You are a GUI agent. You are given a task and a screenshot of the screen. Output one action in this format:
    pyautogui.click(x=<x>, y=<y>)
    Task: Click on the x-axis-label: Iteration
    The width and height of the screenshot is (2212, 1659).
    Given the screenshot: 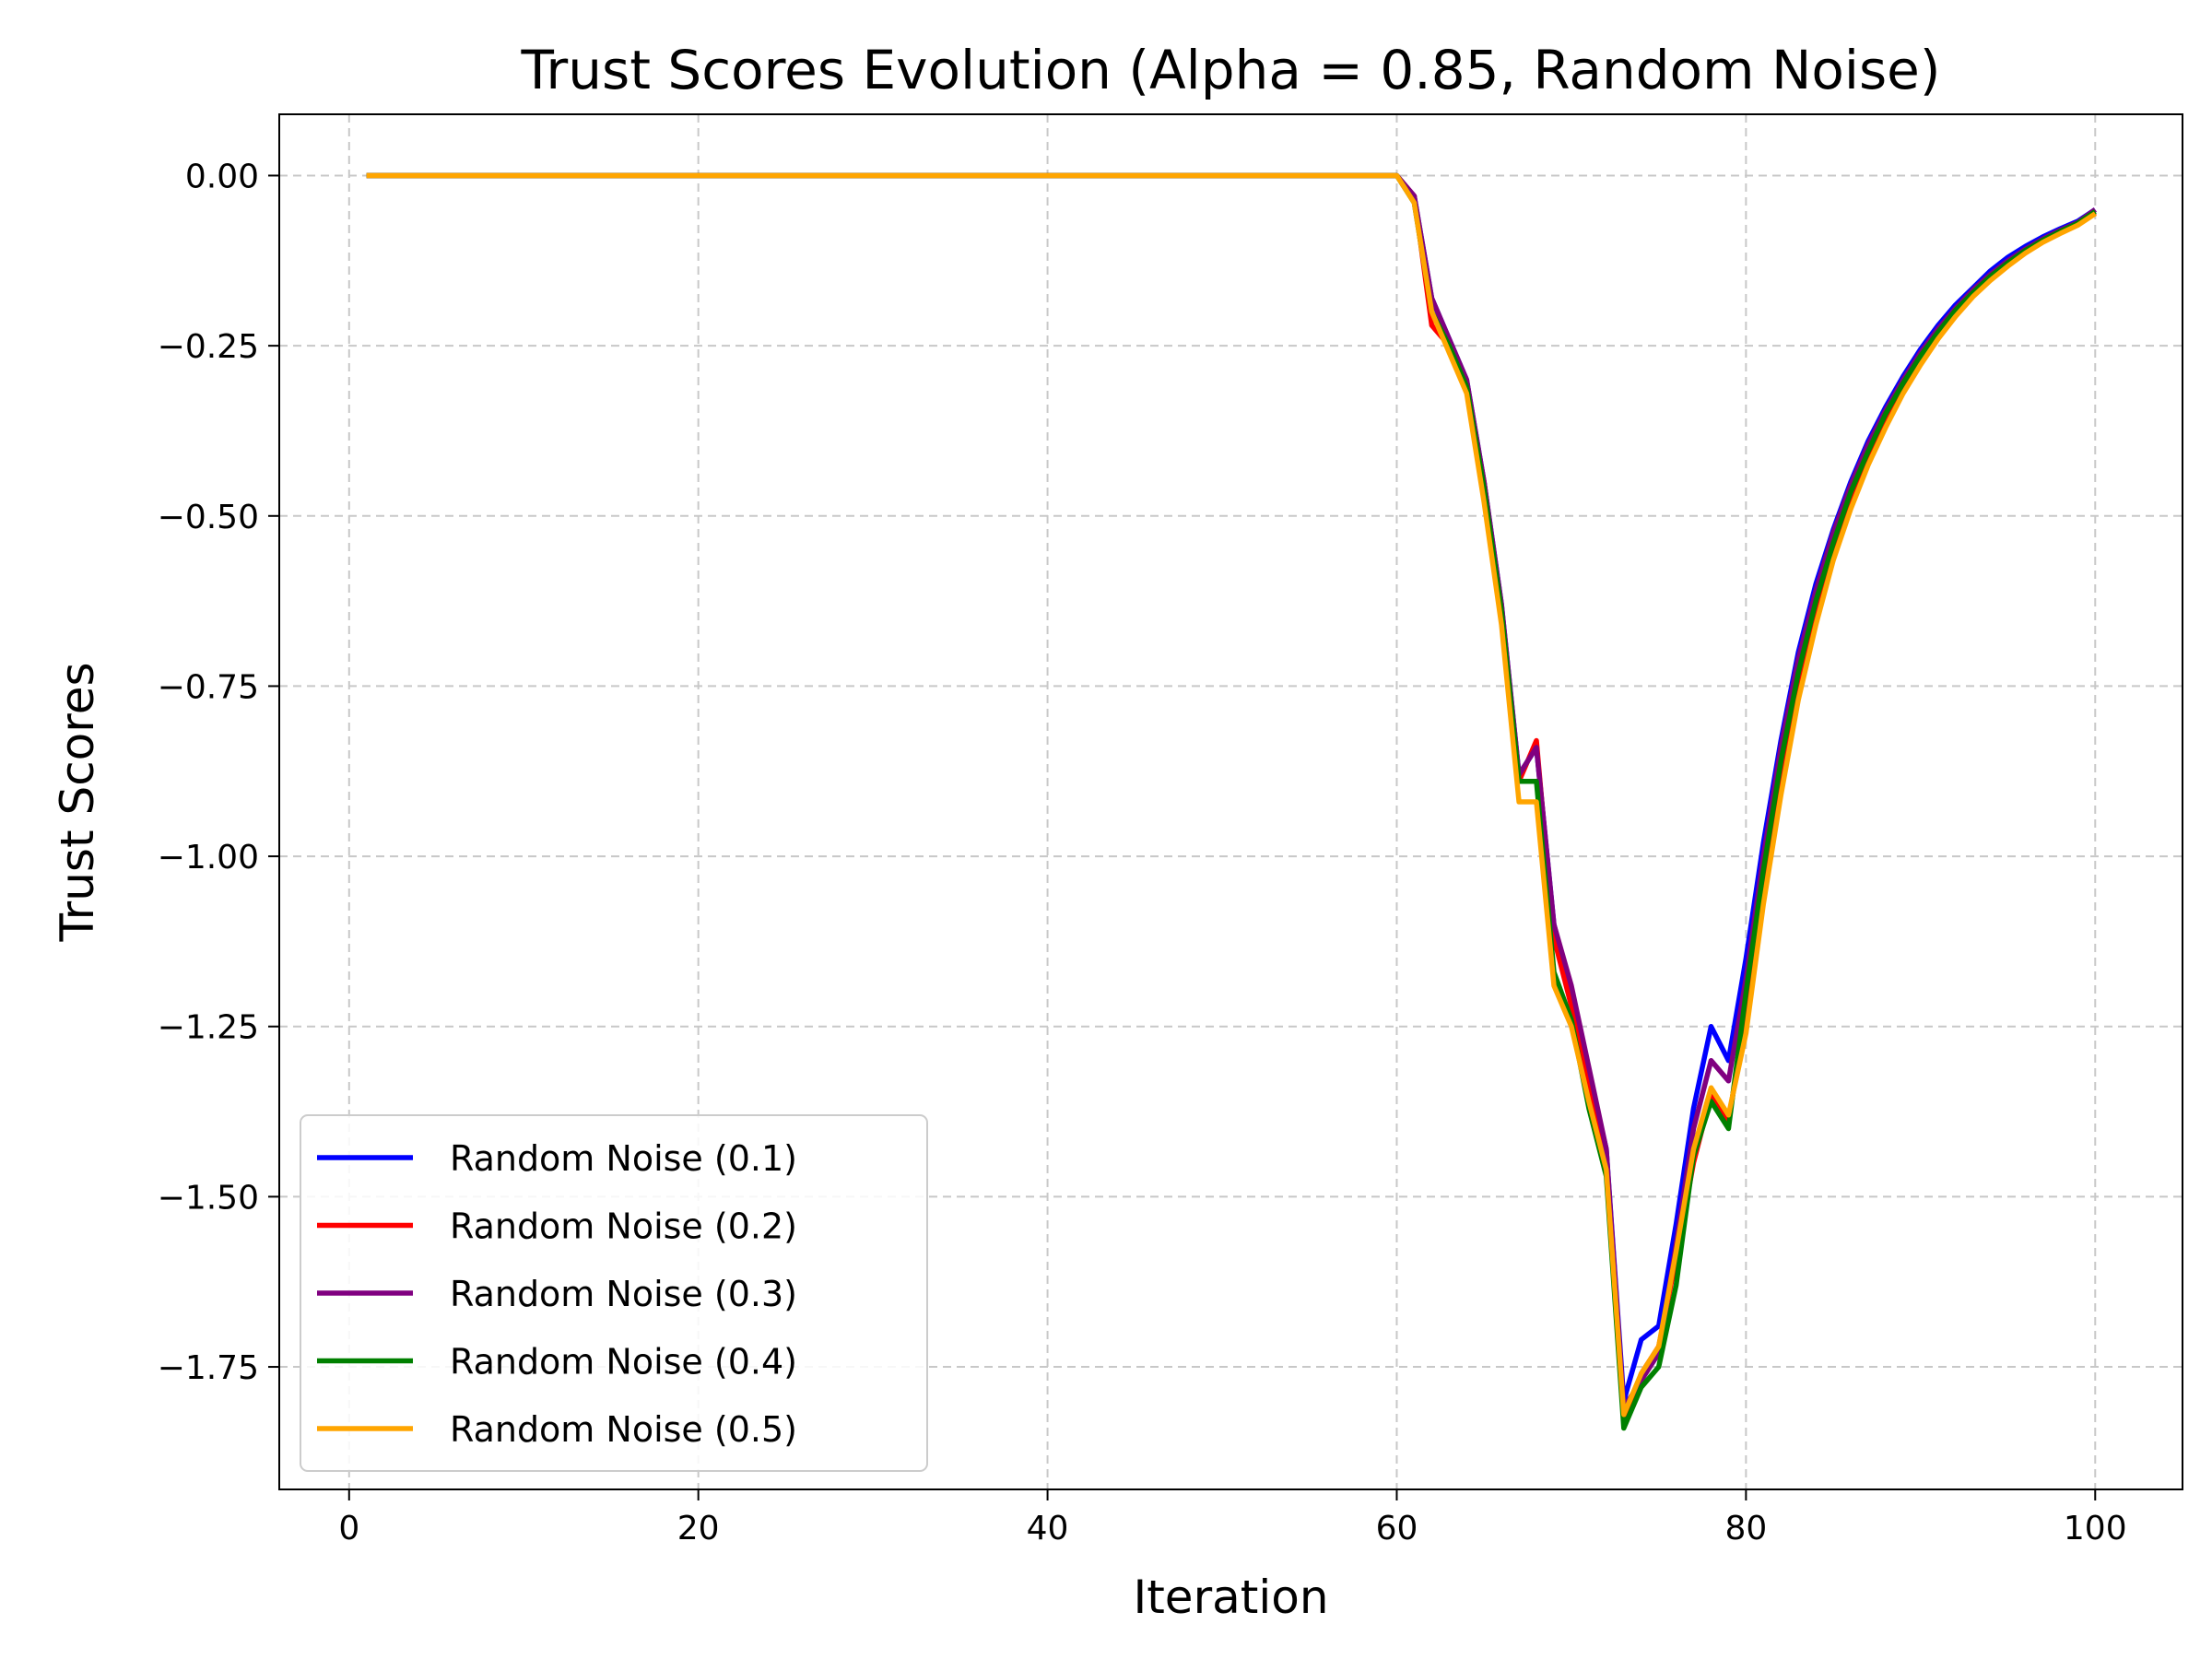 What is the action you would take?
    pyautogui.click(x=1230, y=1597)
    